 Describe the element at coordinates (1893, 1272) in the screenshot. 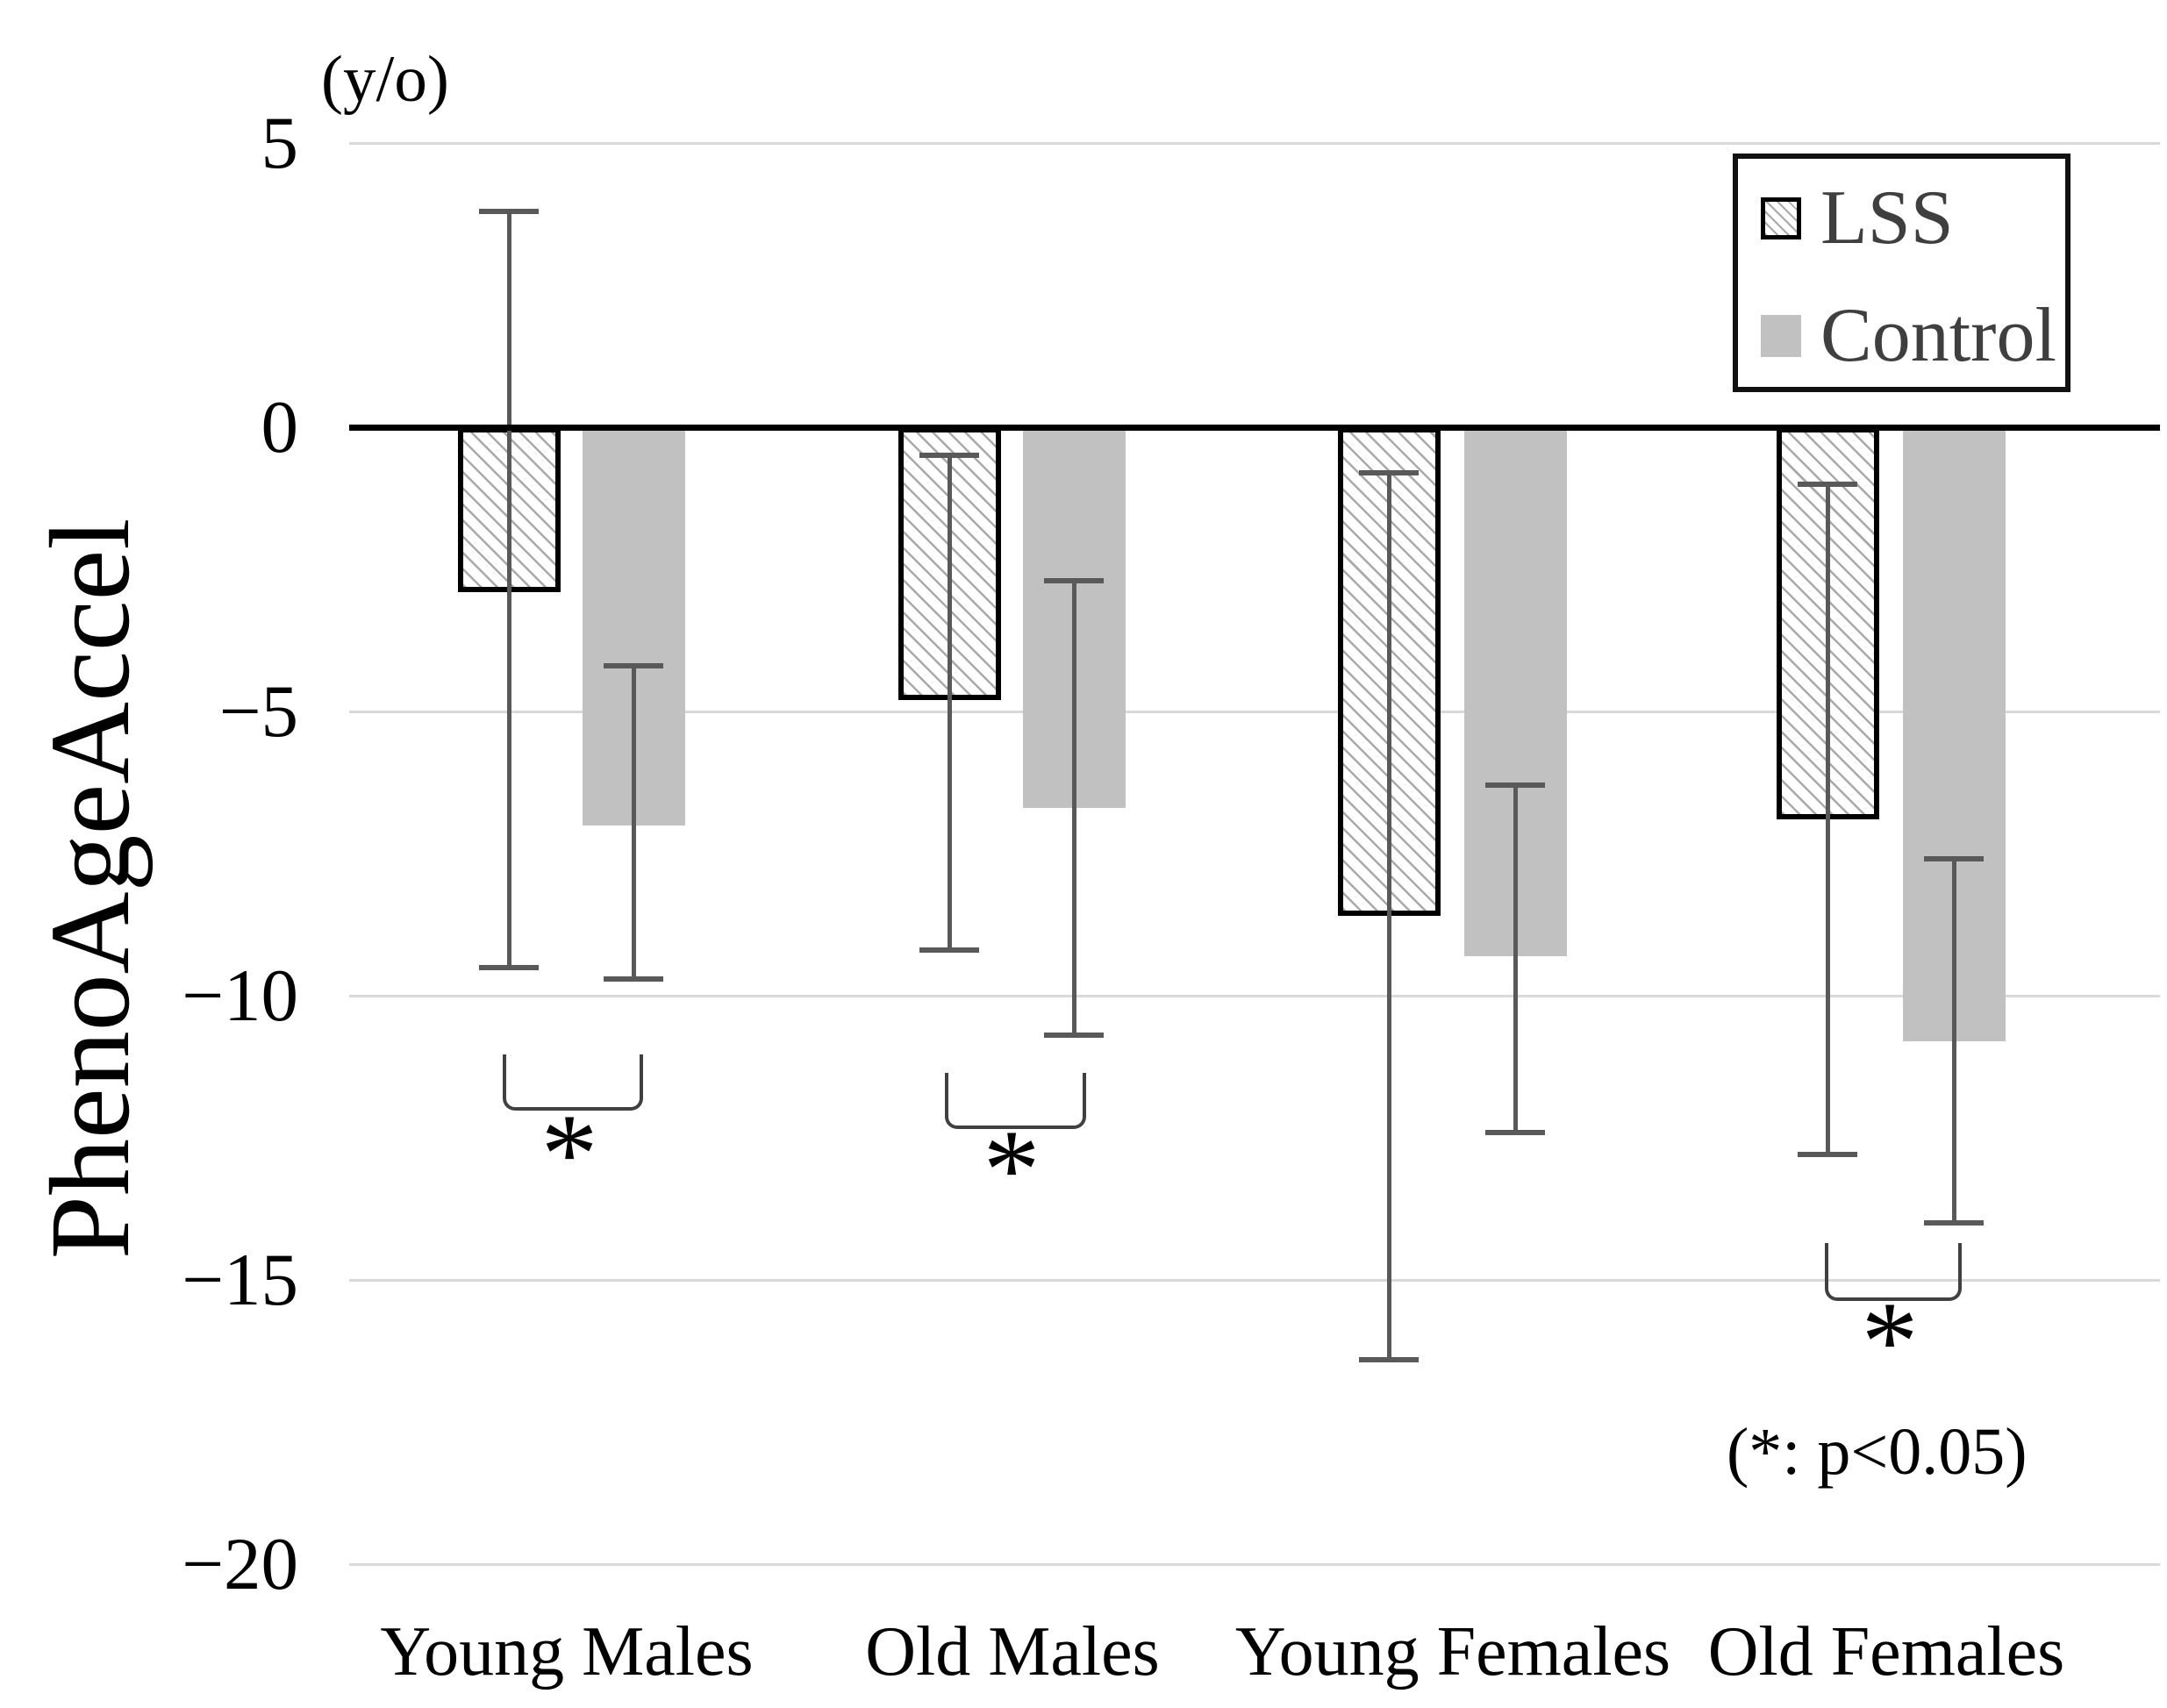

I see `sig-bracket-old-females` at that location.